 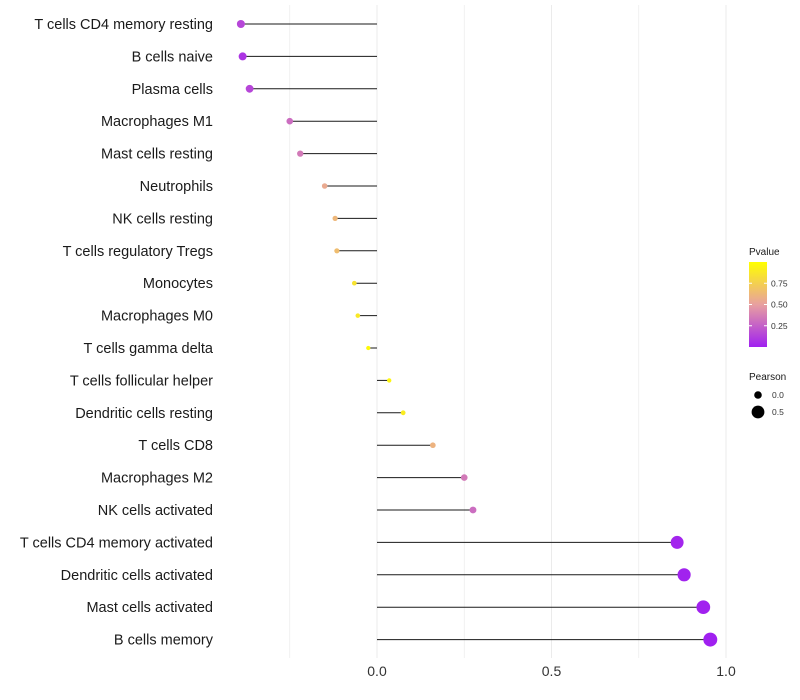 What do you see at coordinates (726, 671) in the screenshot?
I see `x-tick-label: 1.0` at bounding box center [726, 671].